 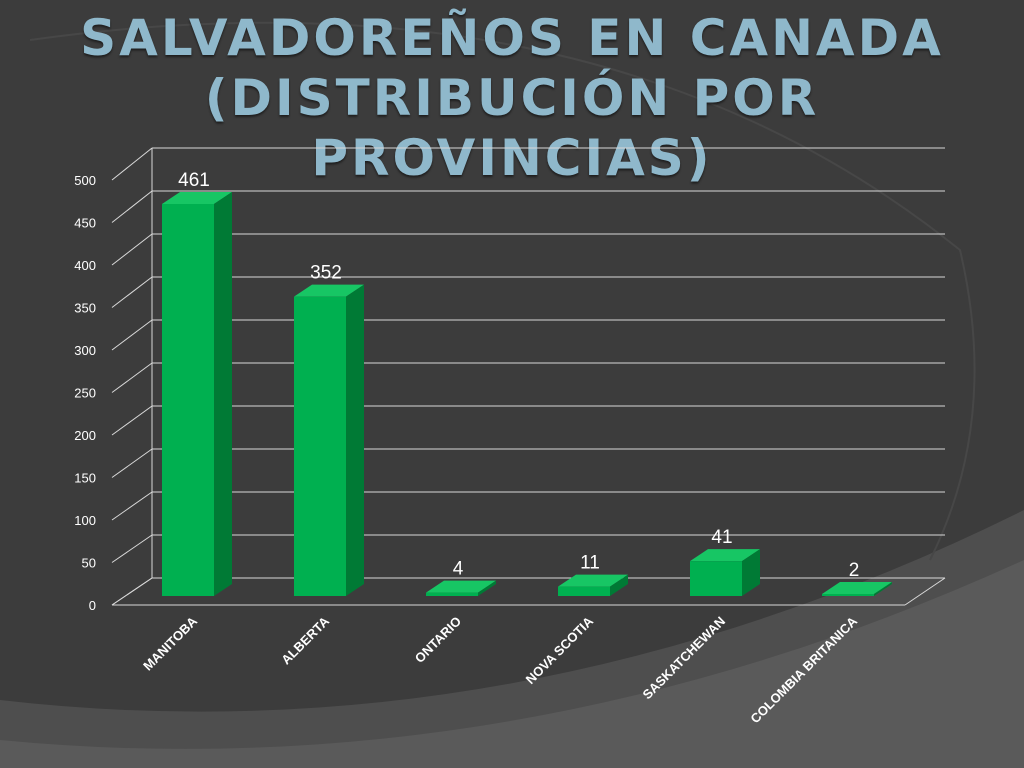 What do you see at coordinates (85, 478) in the screenshot?
I see `y-tick-label: 150` at bounding box center [85, 478].